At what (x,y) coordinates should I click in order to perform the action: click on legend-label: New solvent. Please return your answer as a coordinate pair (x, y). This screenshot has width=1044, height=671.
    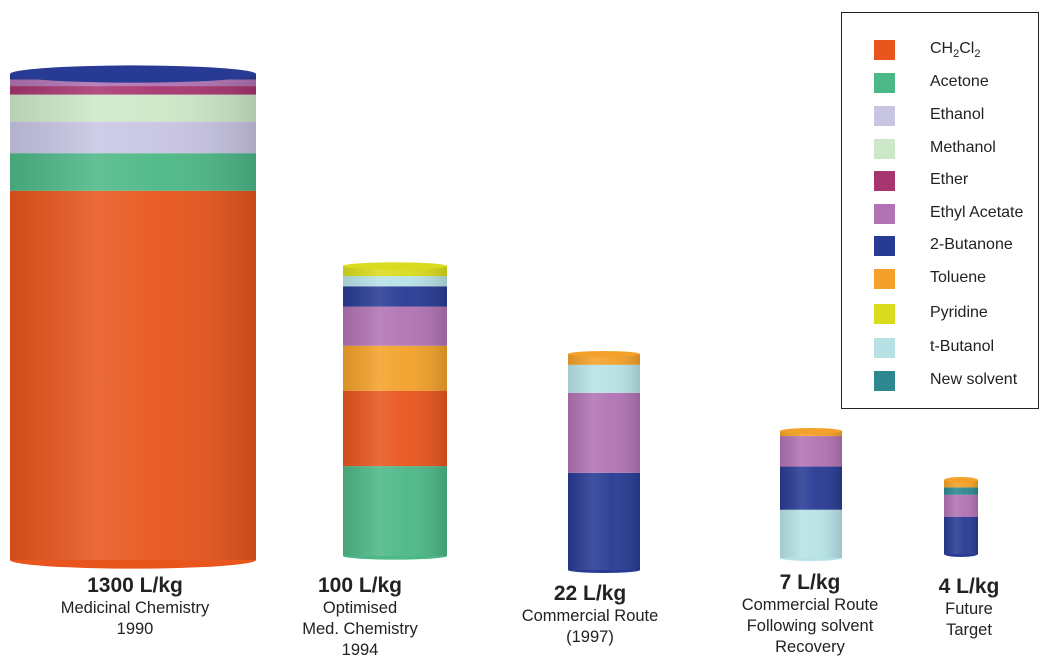
    Looking at the image, I should click on (974, 379).